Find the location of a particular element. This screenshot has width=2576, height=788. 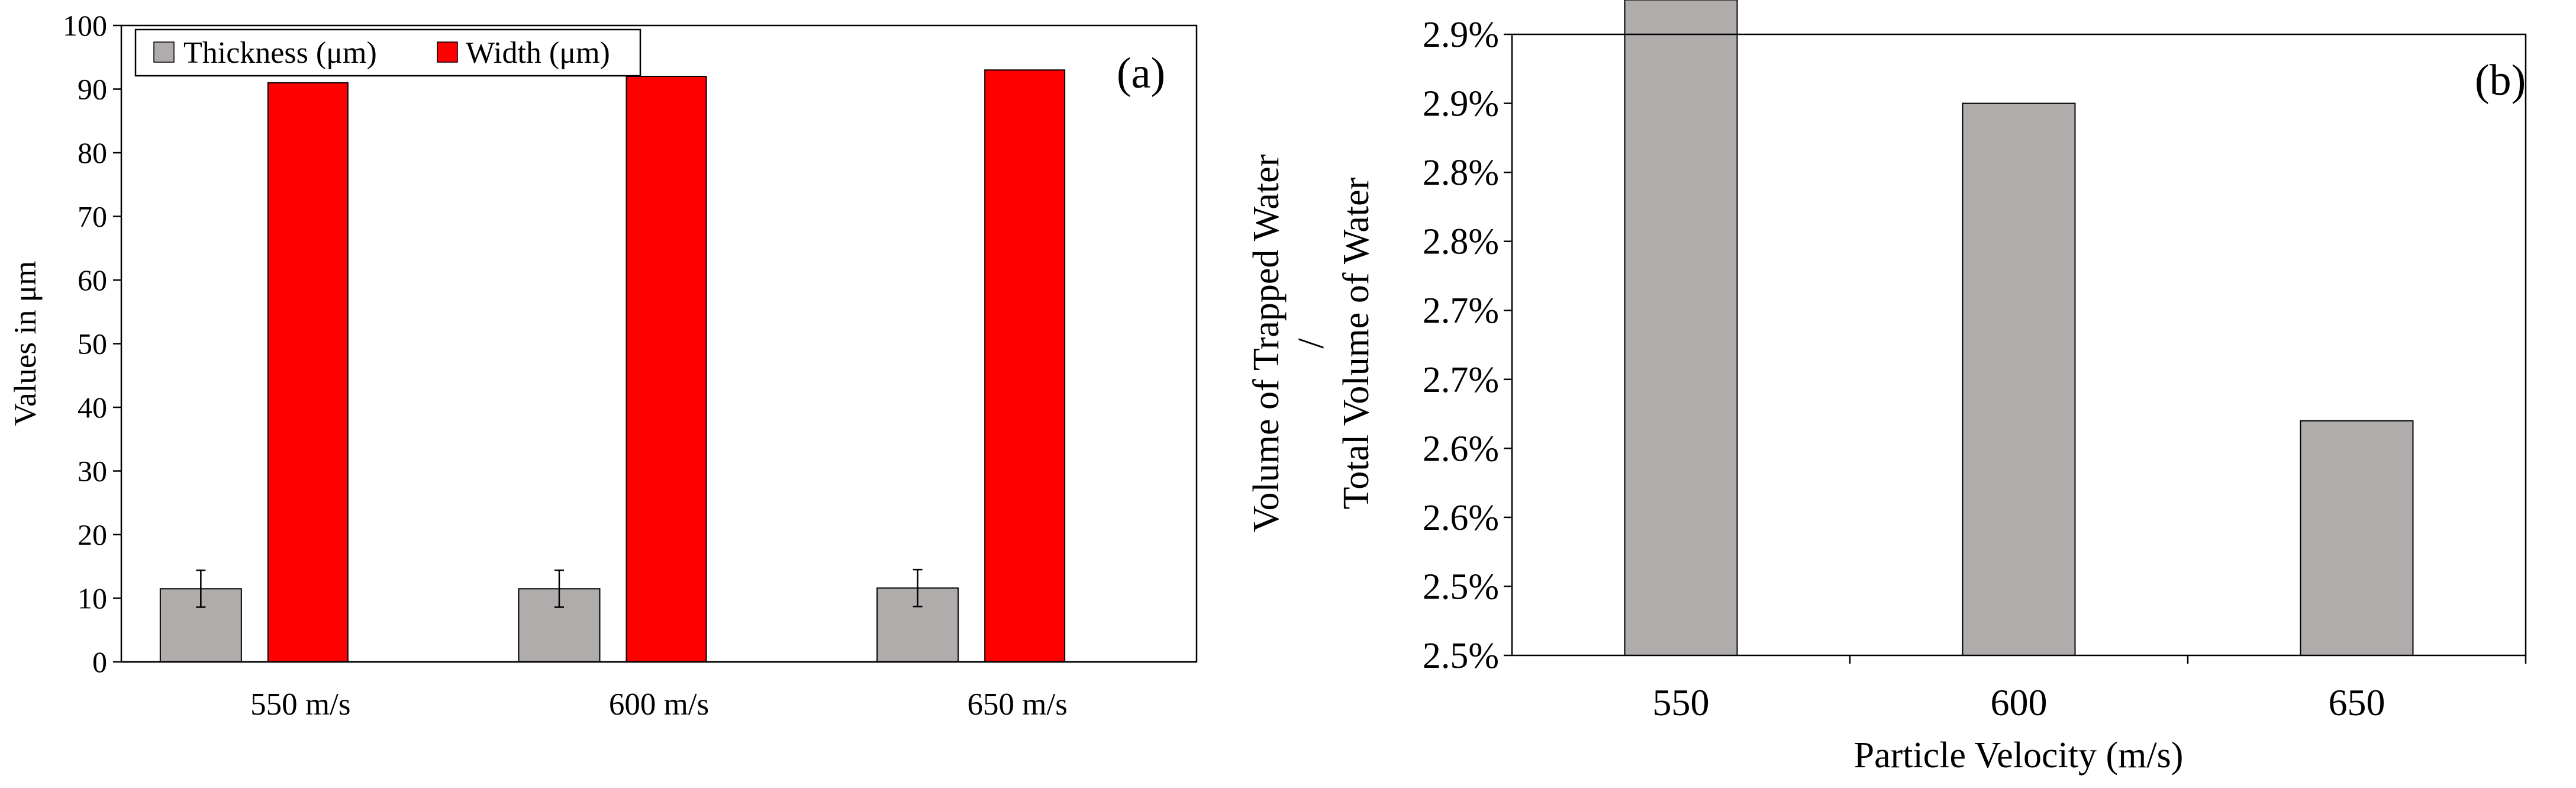

width-bar-650ms is located at coordinates (1025, 365).